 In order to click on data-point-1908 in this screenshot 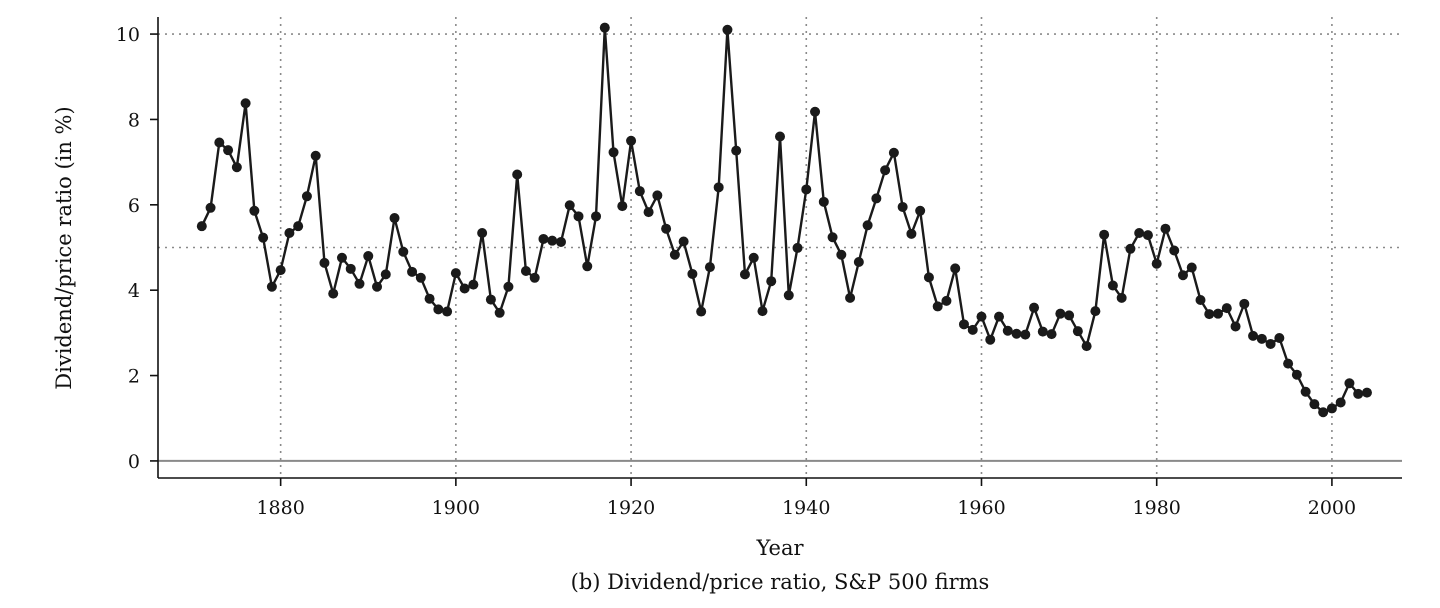, I will do `click(525, 270)`.